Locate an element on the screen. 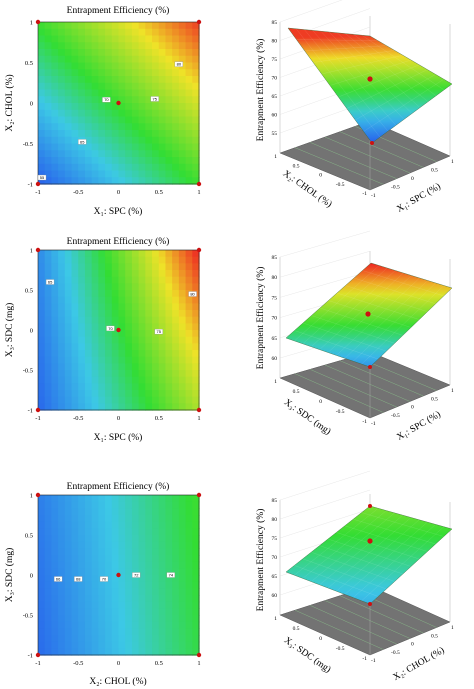 This screenshot has height=689, width=474. contour-xtick-3: 0.5 is located at coordinates (159, 663).